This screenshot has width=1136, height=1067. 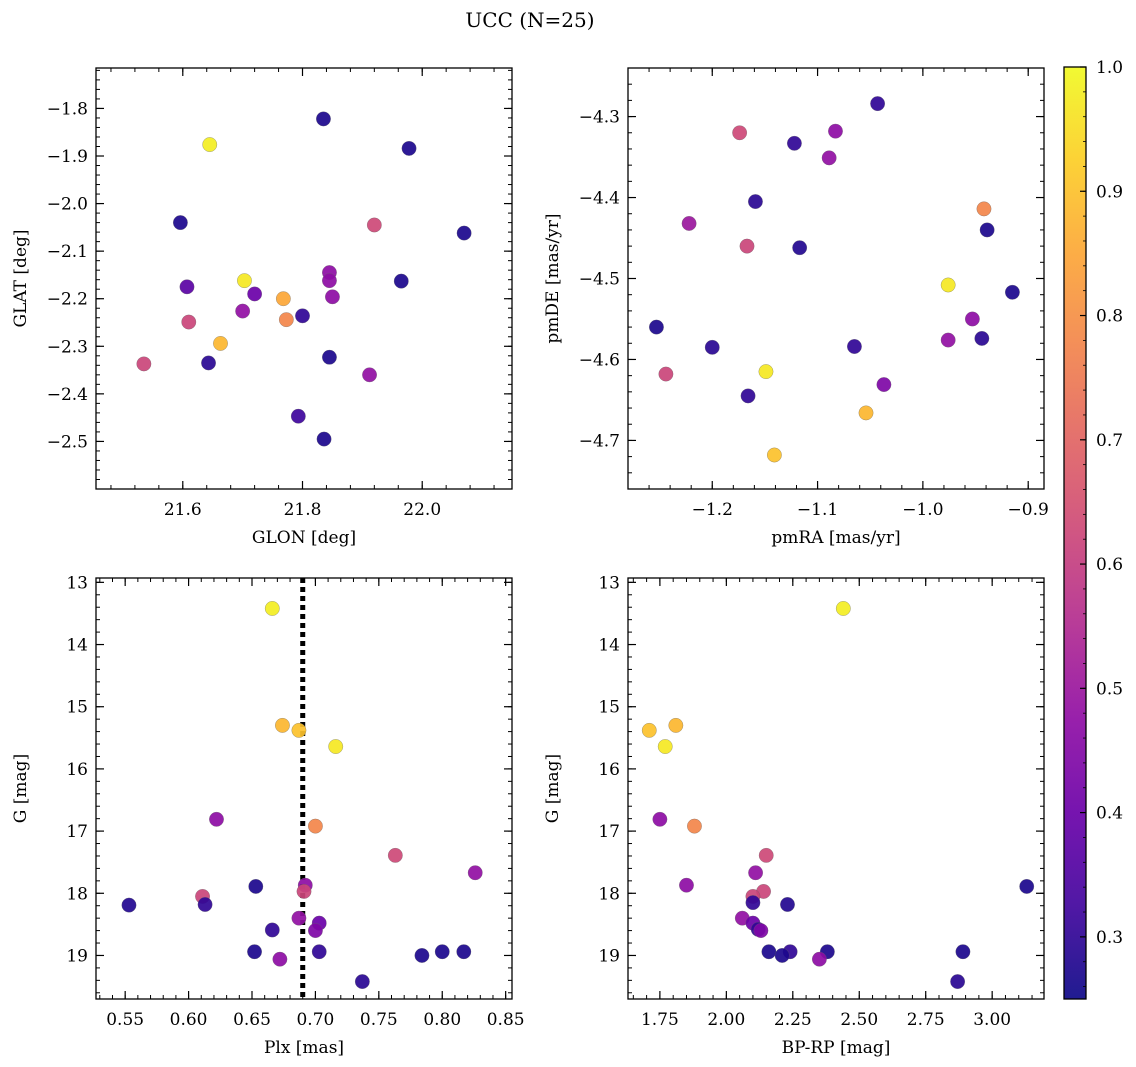 I want to click on x-tick-label: −1.0, so click(x=922, y=510).